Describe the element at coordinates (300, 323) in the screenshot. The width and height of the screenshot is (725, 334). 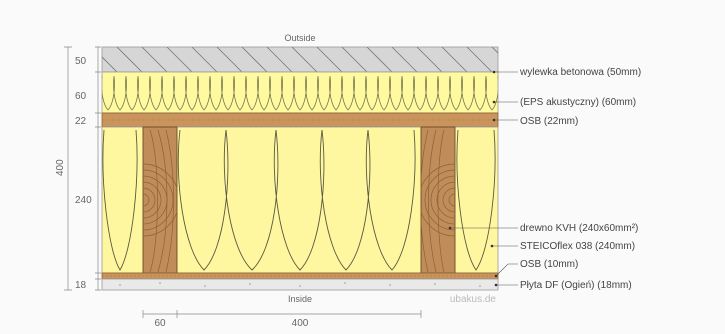
I see `spacing-label: 400` at that location.